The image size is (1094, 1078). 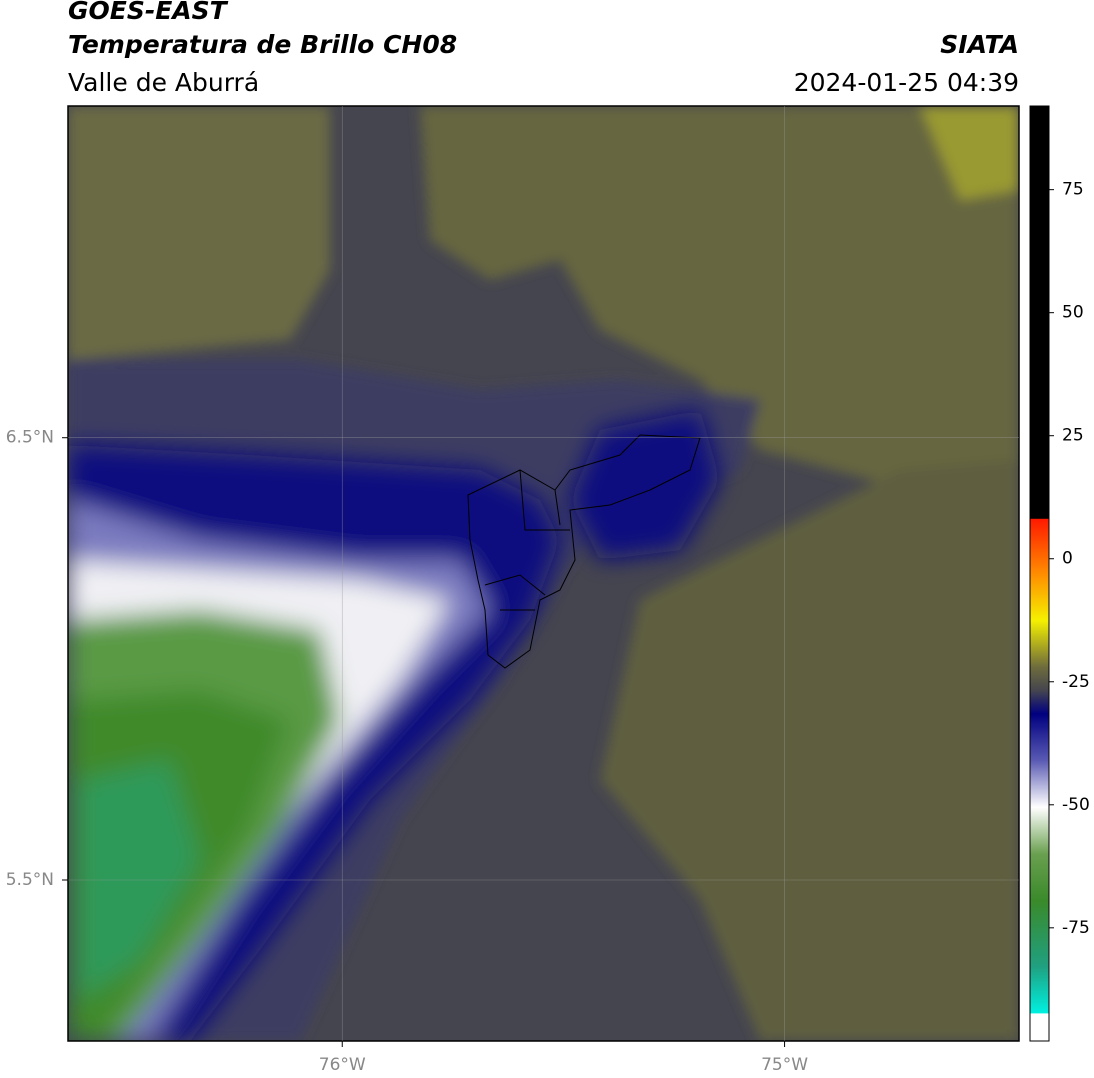 I want to click on colorbar-label: 50, so click(x=1073, y=313).